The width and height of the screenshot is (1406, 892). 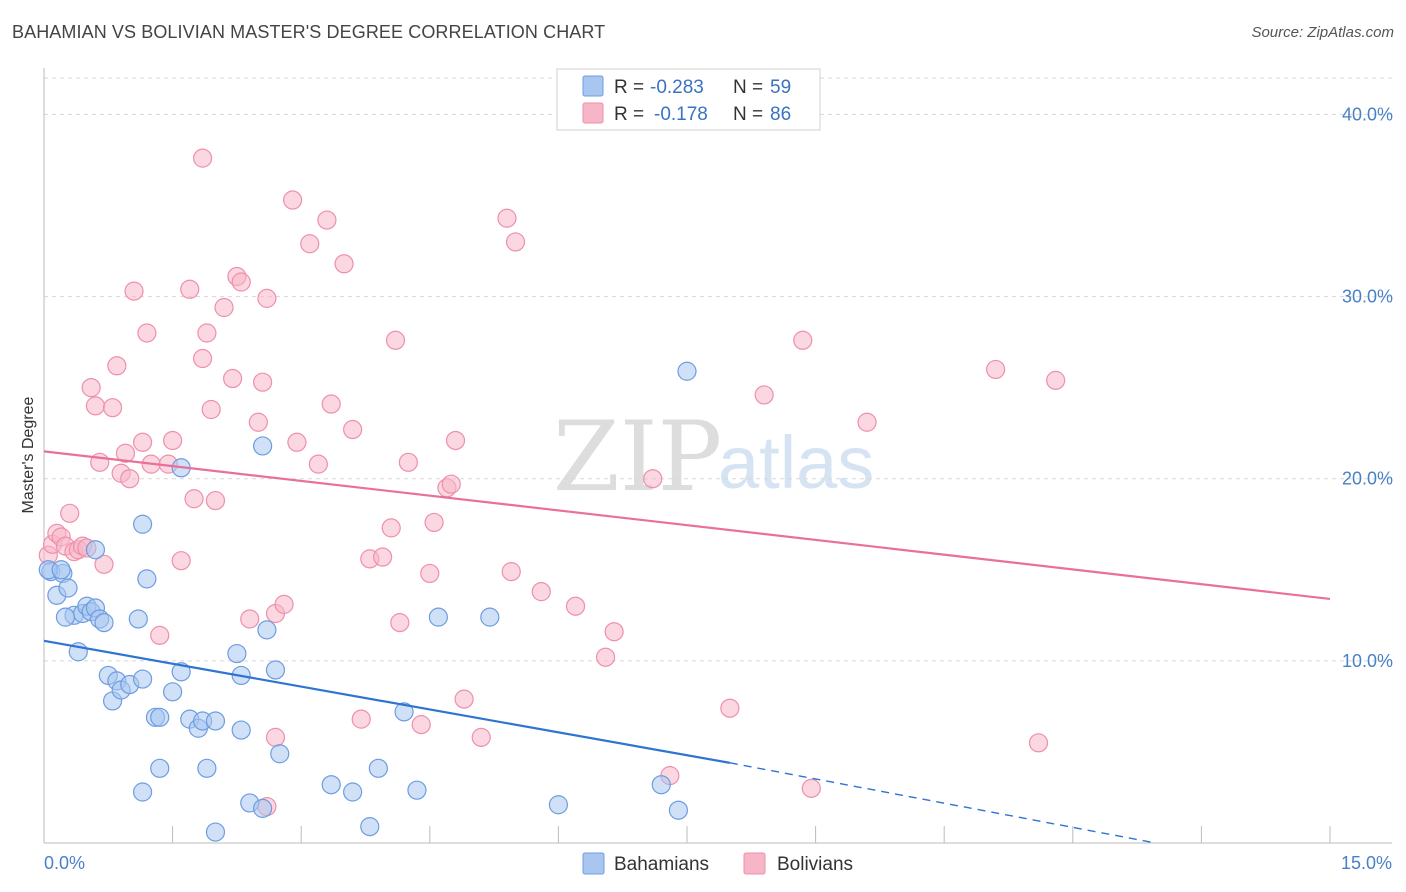 I want to click on bolivians-legend-label: Bolivians, so click(x=815, y=864).